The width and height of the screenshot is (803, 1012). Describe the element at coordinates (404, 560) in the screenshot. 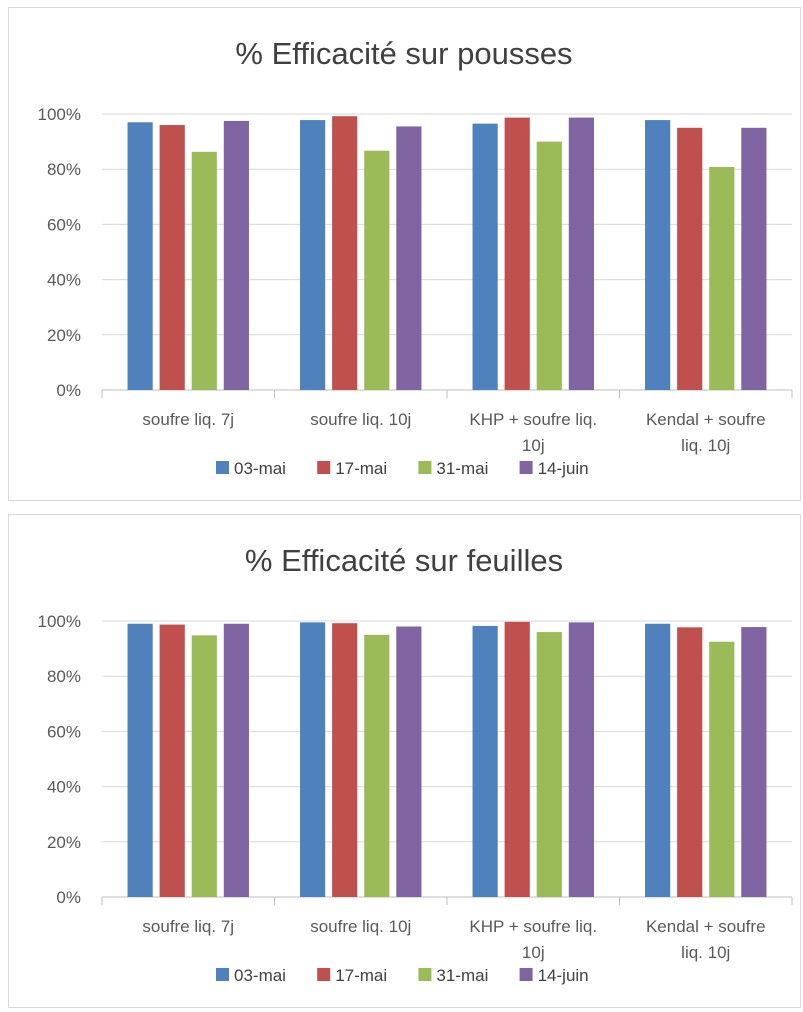

I see `chart-title: % Efficacité sur feuilles` at that location.